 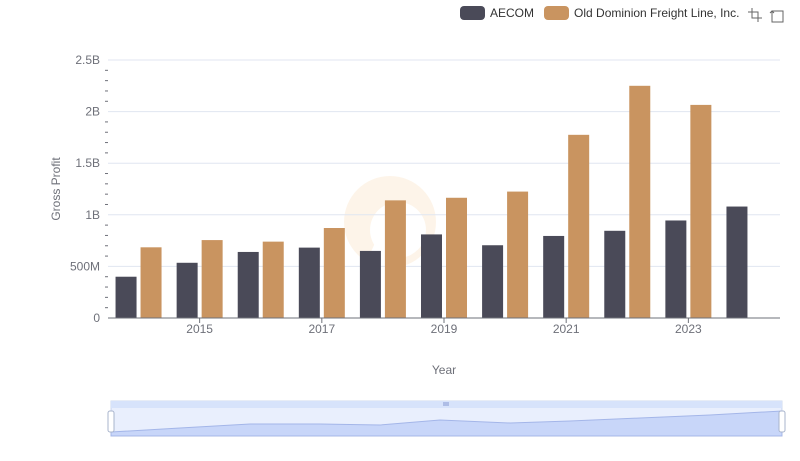 What do you see at coordinates (566, 329) in the screenshot?
I see `x-tick-label: 2021` at bounding box center [566, 329].